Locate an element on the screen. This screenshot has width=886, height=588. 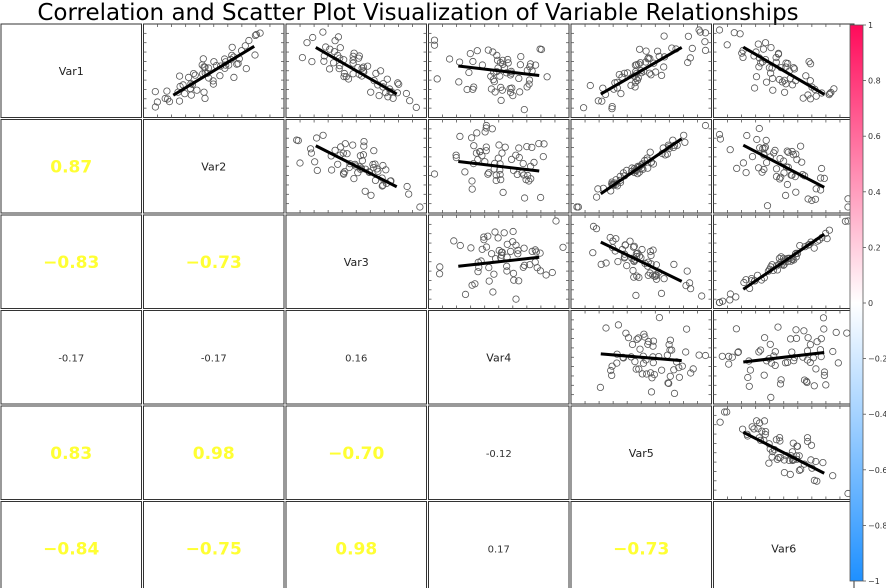
cell-Var4-Var2: -0.17 is located at coordinates (214, 357).